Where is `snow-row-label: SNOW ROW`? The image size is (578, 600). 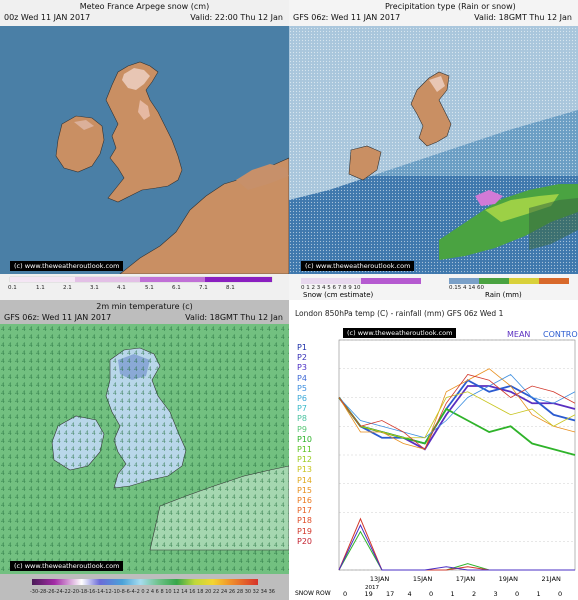
snow-row-label: SNOW ROW is located at coordinates (313, 593).